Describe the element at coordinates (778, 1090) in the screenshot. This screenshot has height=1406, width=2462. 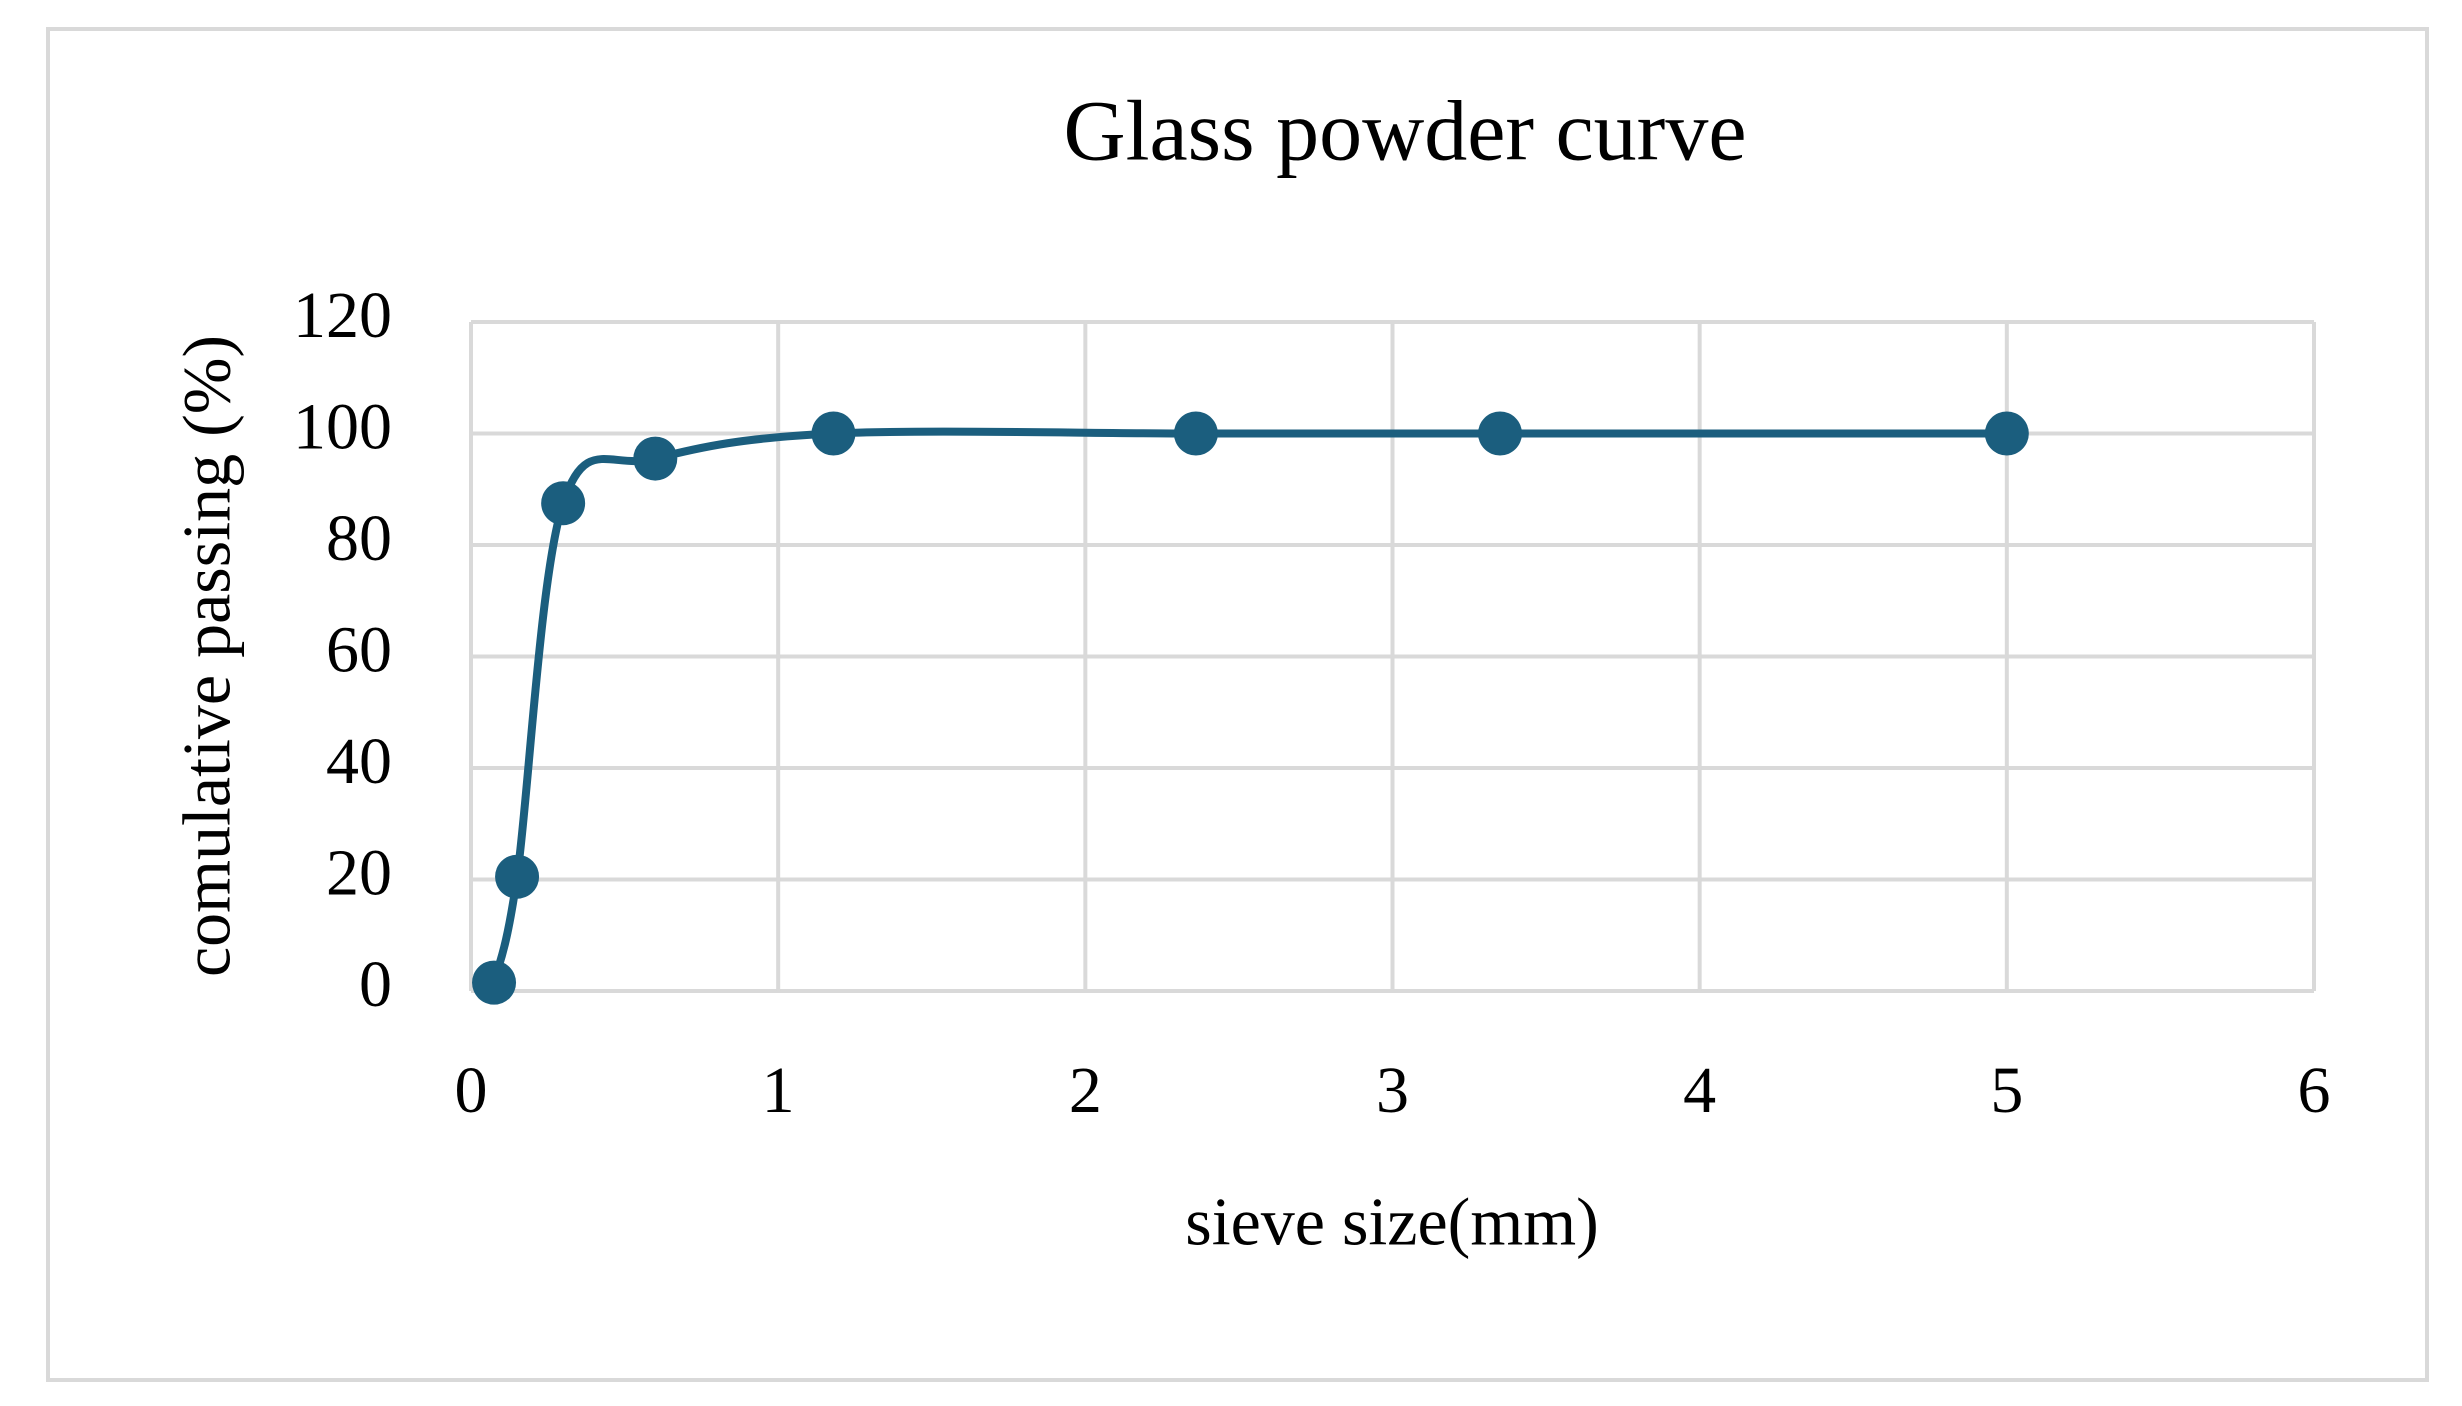
I see `x-tick-label: 1` at that location.